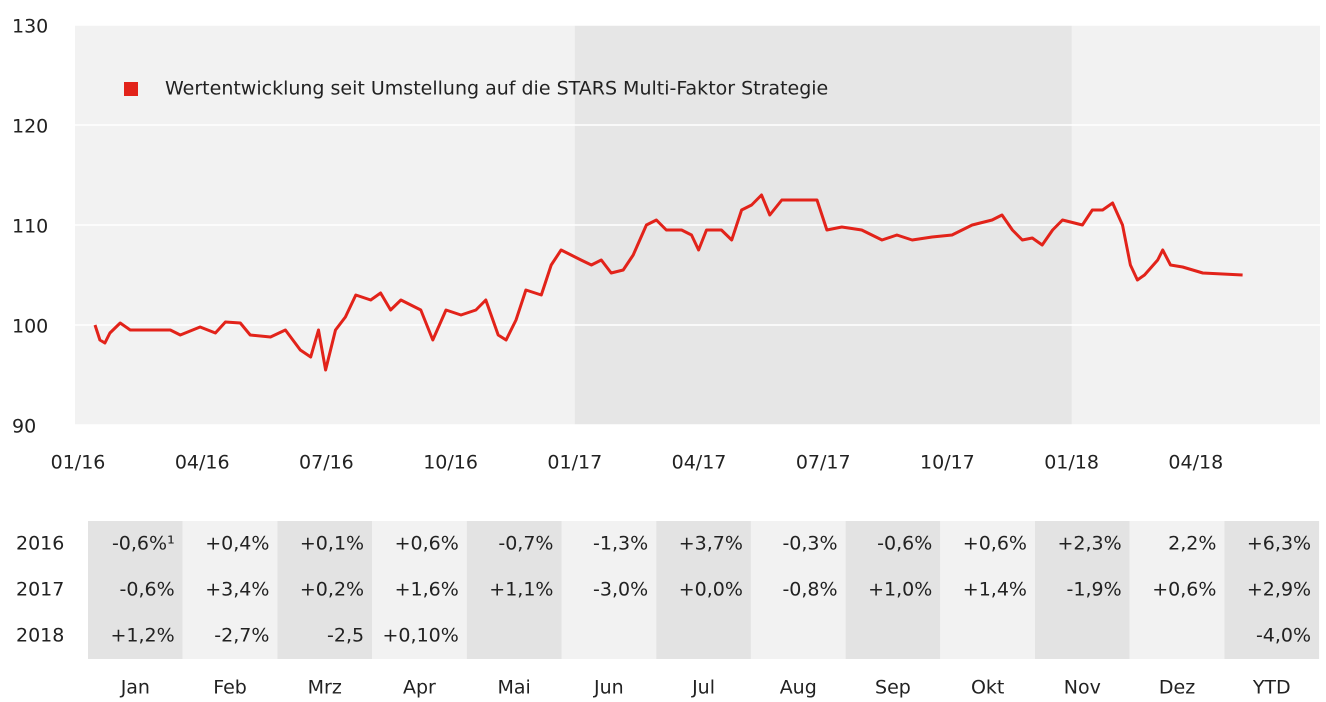 The height and width of the screenshot is (702, 1326). What do you see at coordinates (798, 688) in the screenshot?
I see `column-label: Aug` at bounding box center [798, 688].